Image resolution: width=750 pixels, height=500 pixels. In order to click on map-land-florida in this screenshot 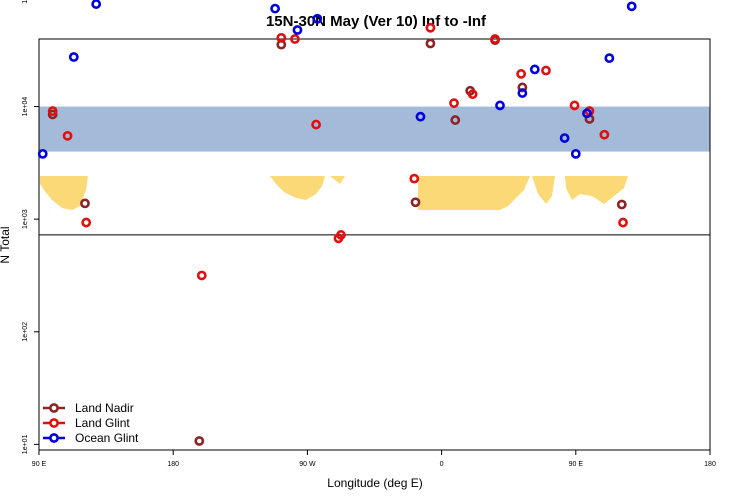, I will do `click(337, 180)`.